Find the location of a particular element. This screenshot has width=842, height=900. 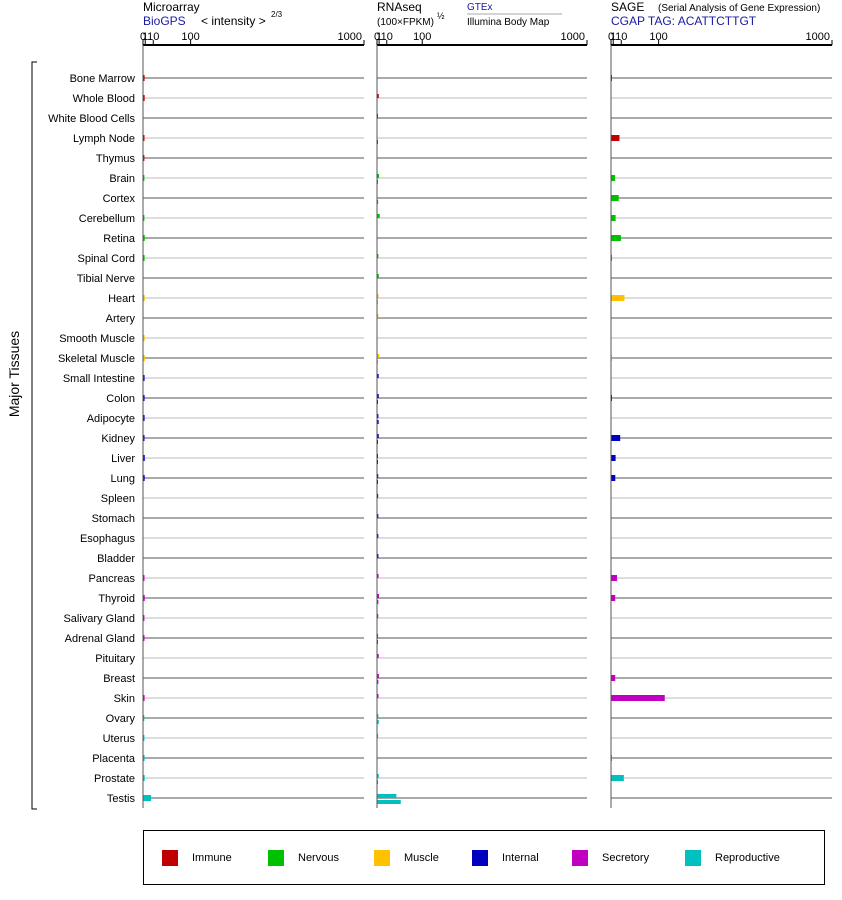

tissue-label: Small Intestine is located at coordinates (99, 379).